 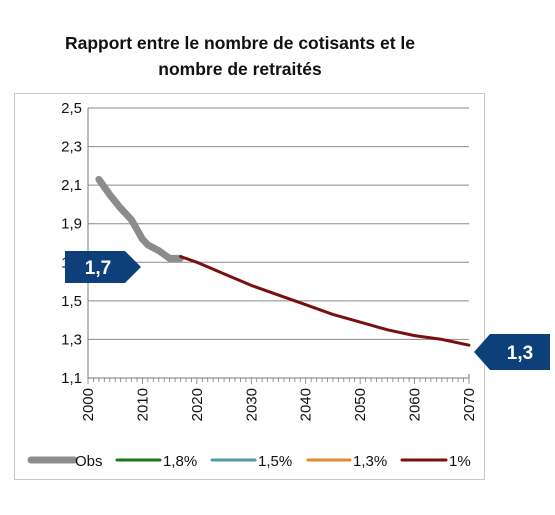 I want to click on y-tick-label: 1,9, so click(x=71, y=224).